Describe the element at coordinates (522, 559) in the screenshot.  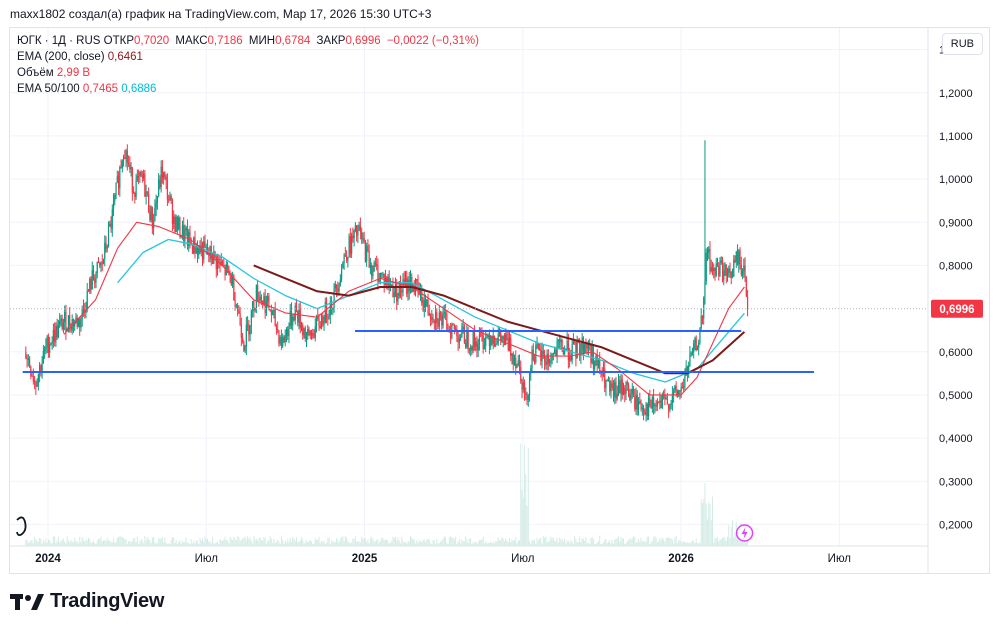
I see `x-tick-label-3: Июл` at that location.